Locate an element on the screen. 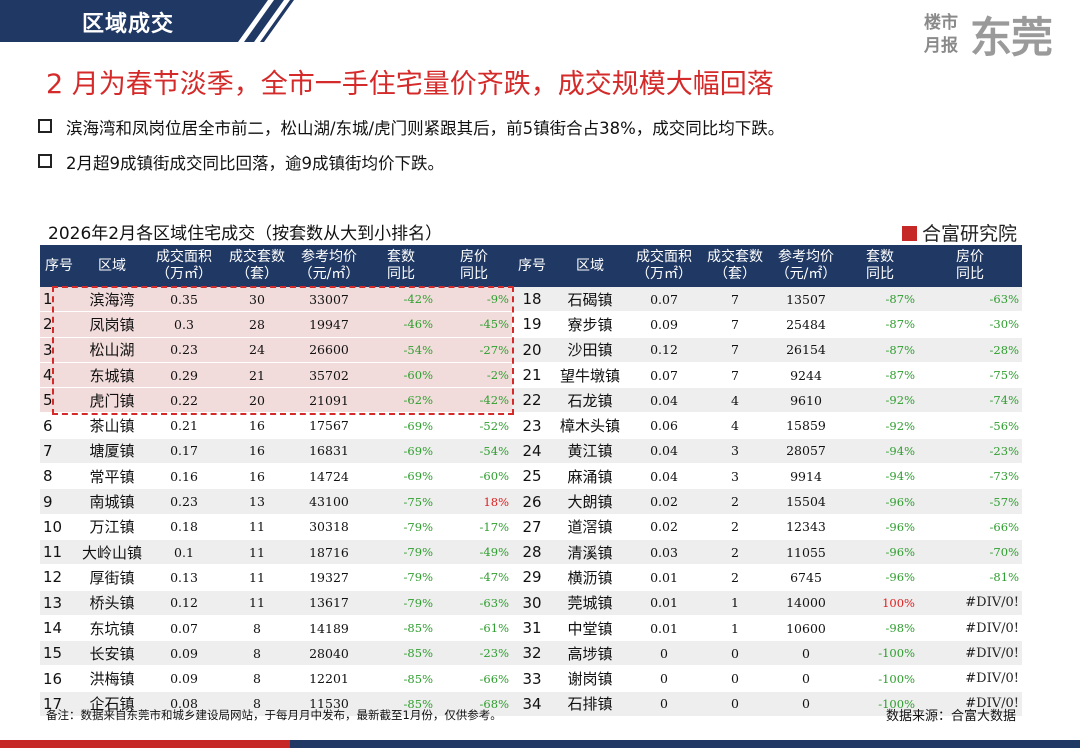 This screenshot has height=748, width=1080. cell: 3 is located at coordinates (735, 451).